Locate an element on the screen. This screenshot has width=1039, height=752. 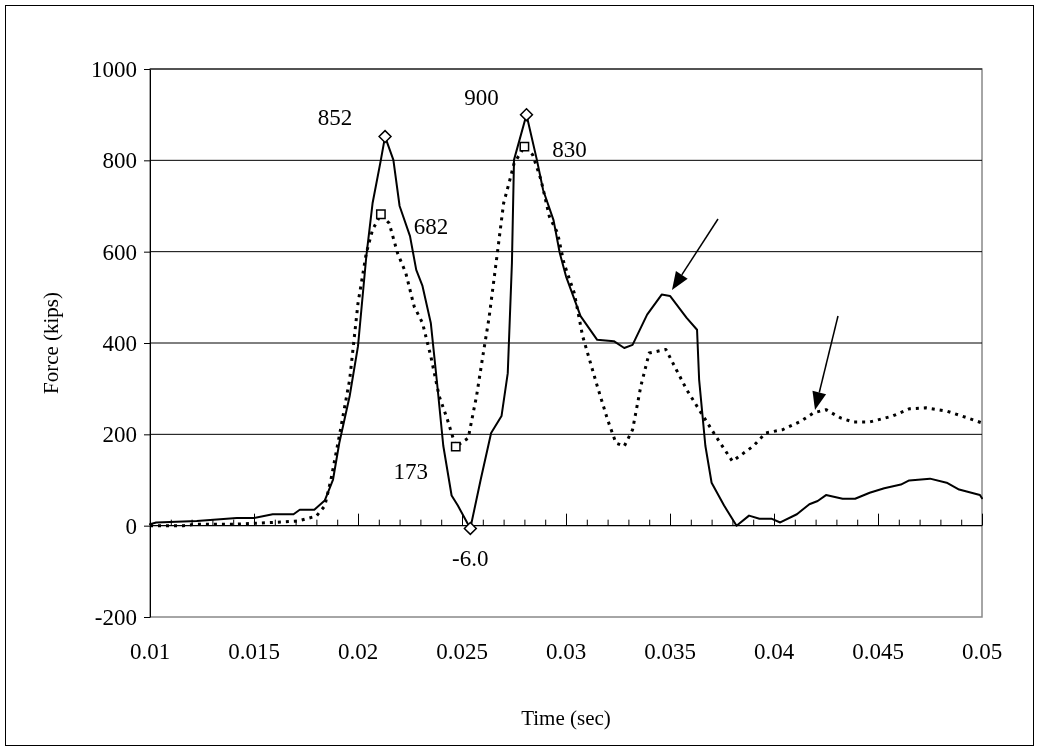
x-tick-label: 0.045 is located at coordinates (878, 651).